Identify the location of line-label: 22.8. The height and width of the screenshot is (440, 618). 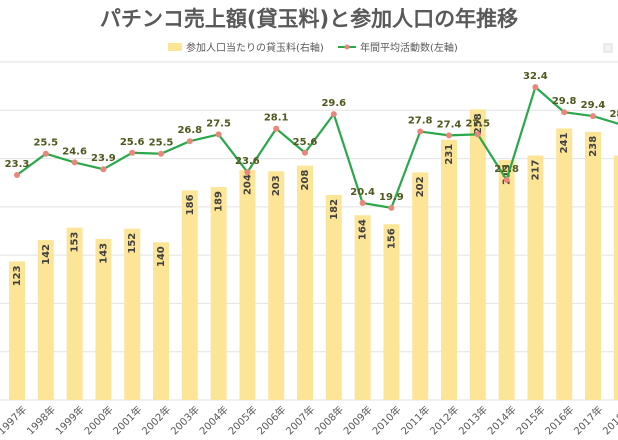
(506, 169).